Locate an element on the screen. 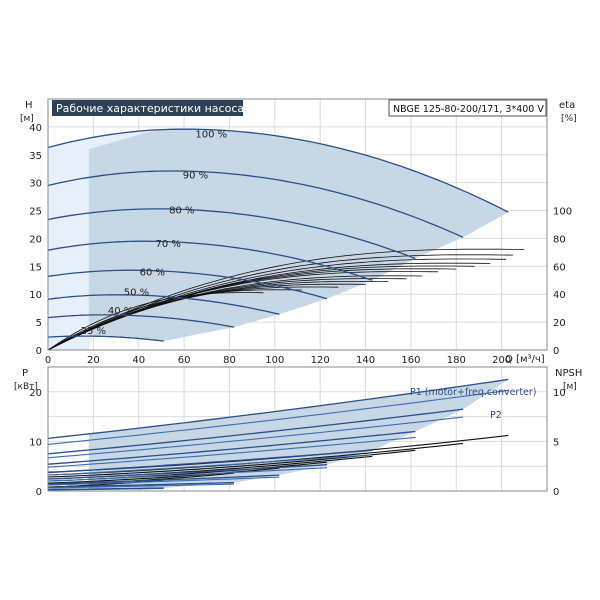 This screenshot has width=600, height=600. speed-label: 70 % is located at coordinates (168, 244).